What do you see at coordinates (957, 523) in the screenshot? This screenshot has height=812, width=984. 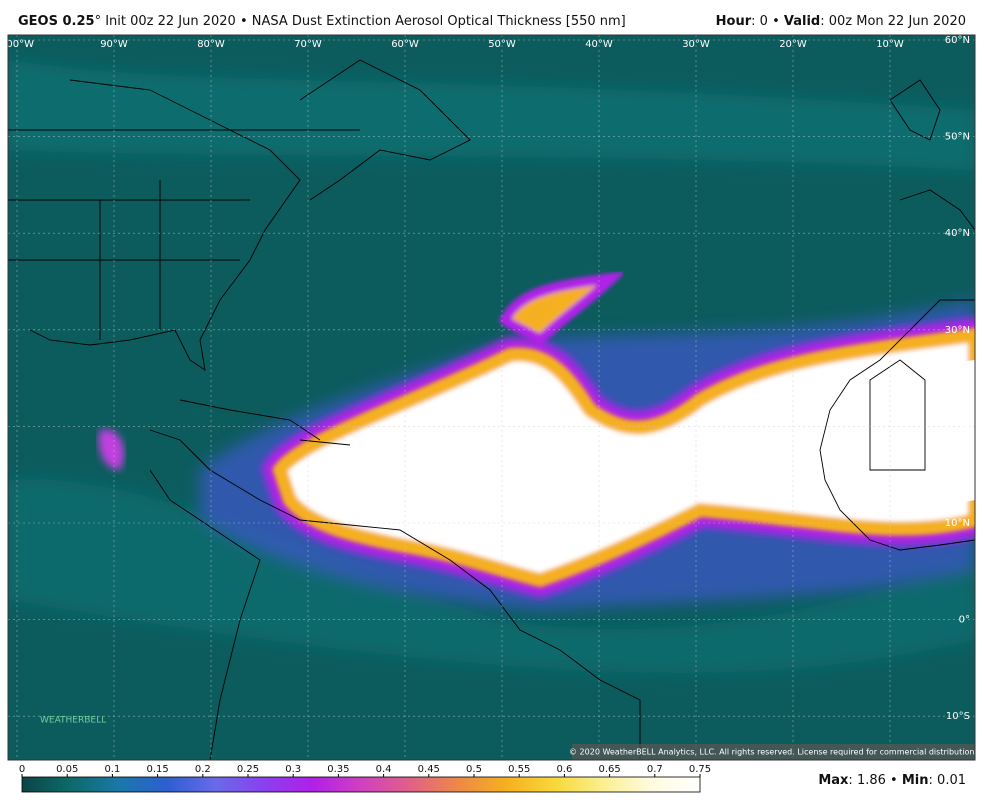 I see `latitude-label: 10°N` at bounding box center [957, 523].